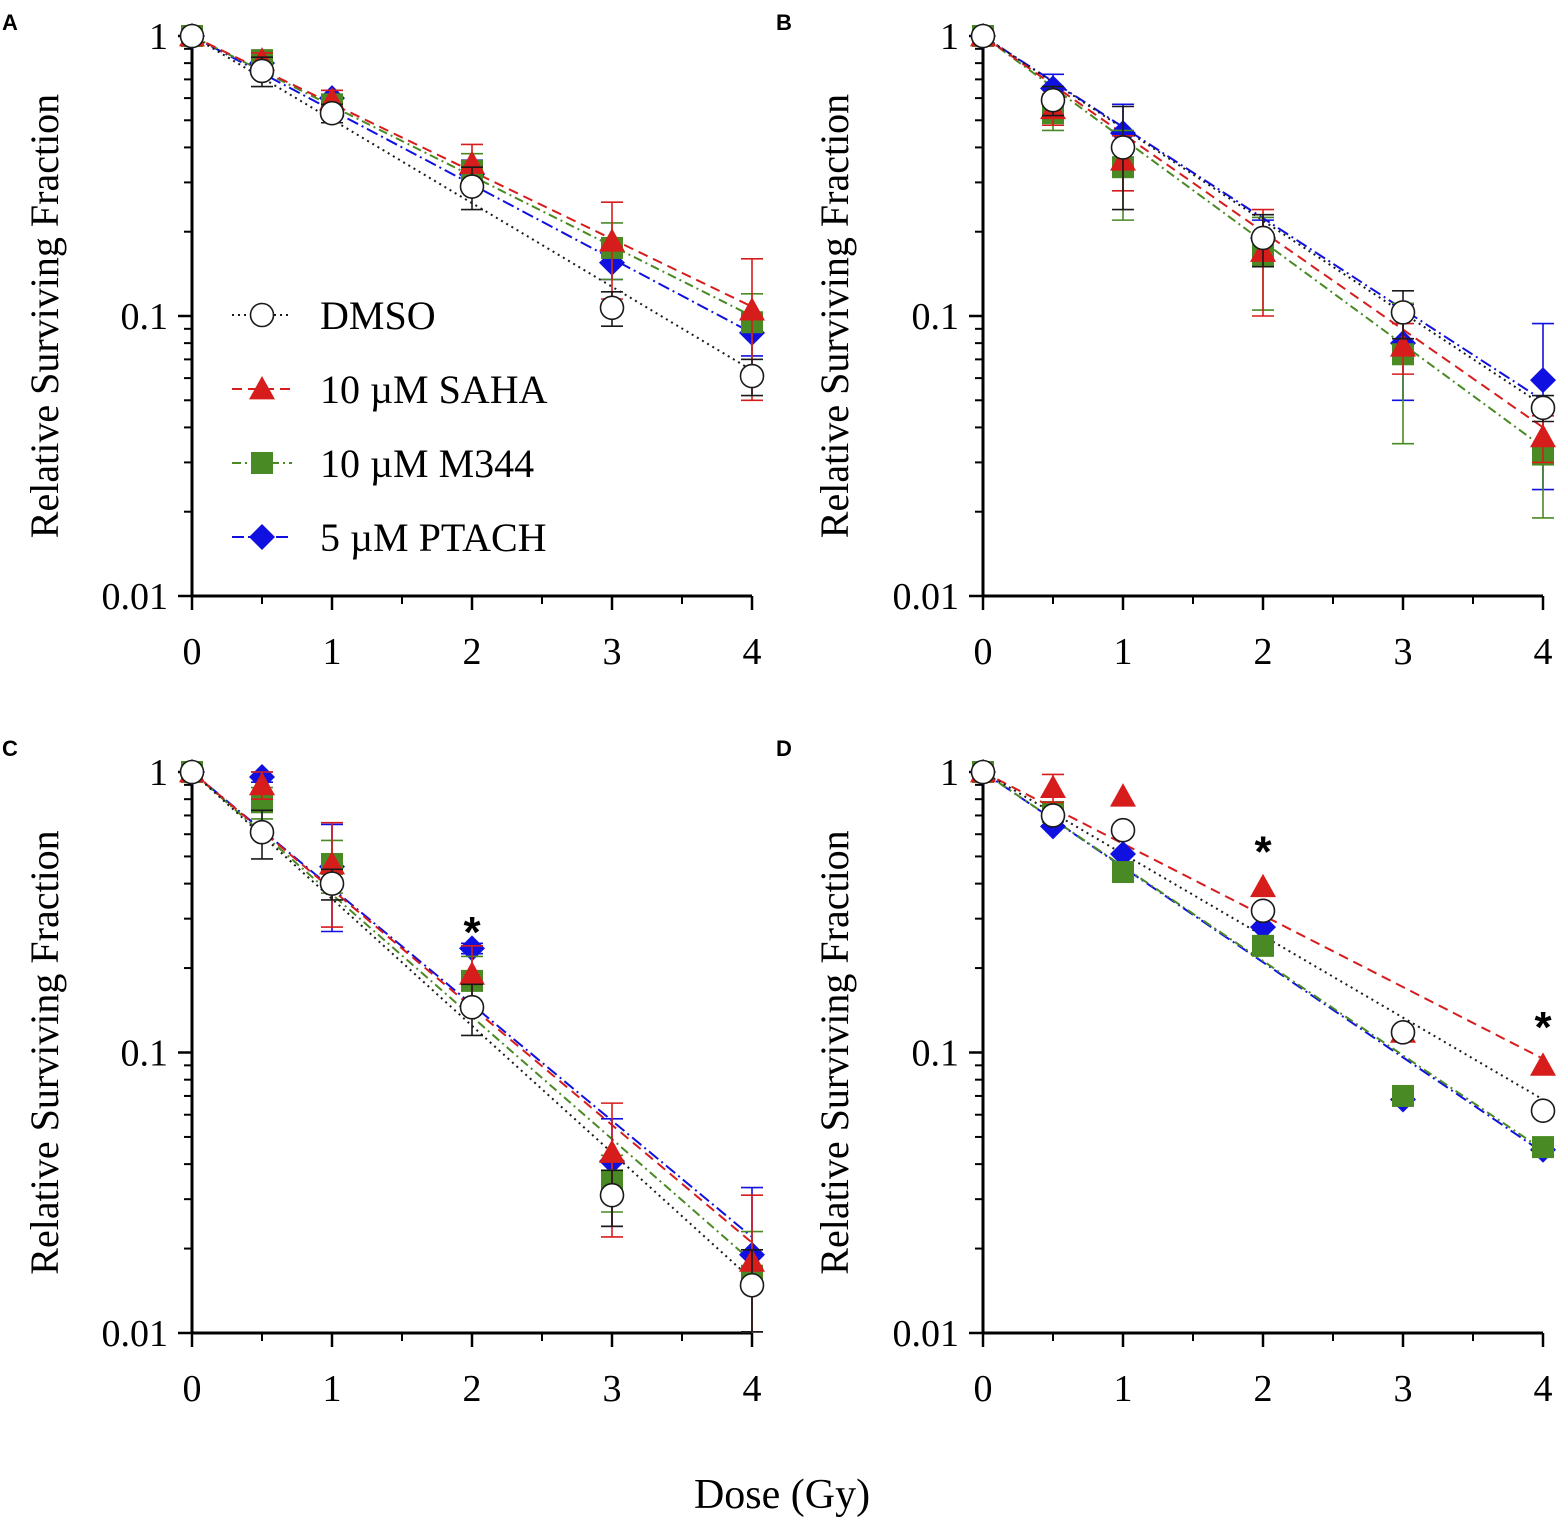 This screenshot has height=1519, width=1560. I want to click on legend-label: 5 µM PTACH, so click(433, 537).